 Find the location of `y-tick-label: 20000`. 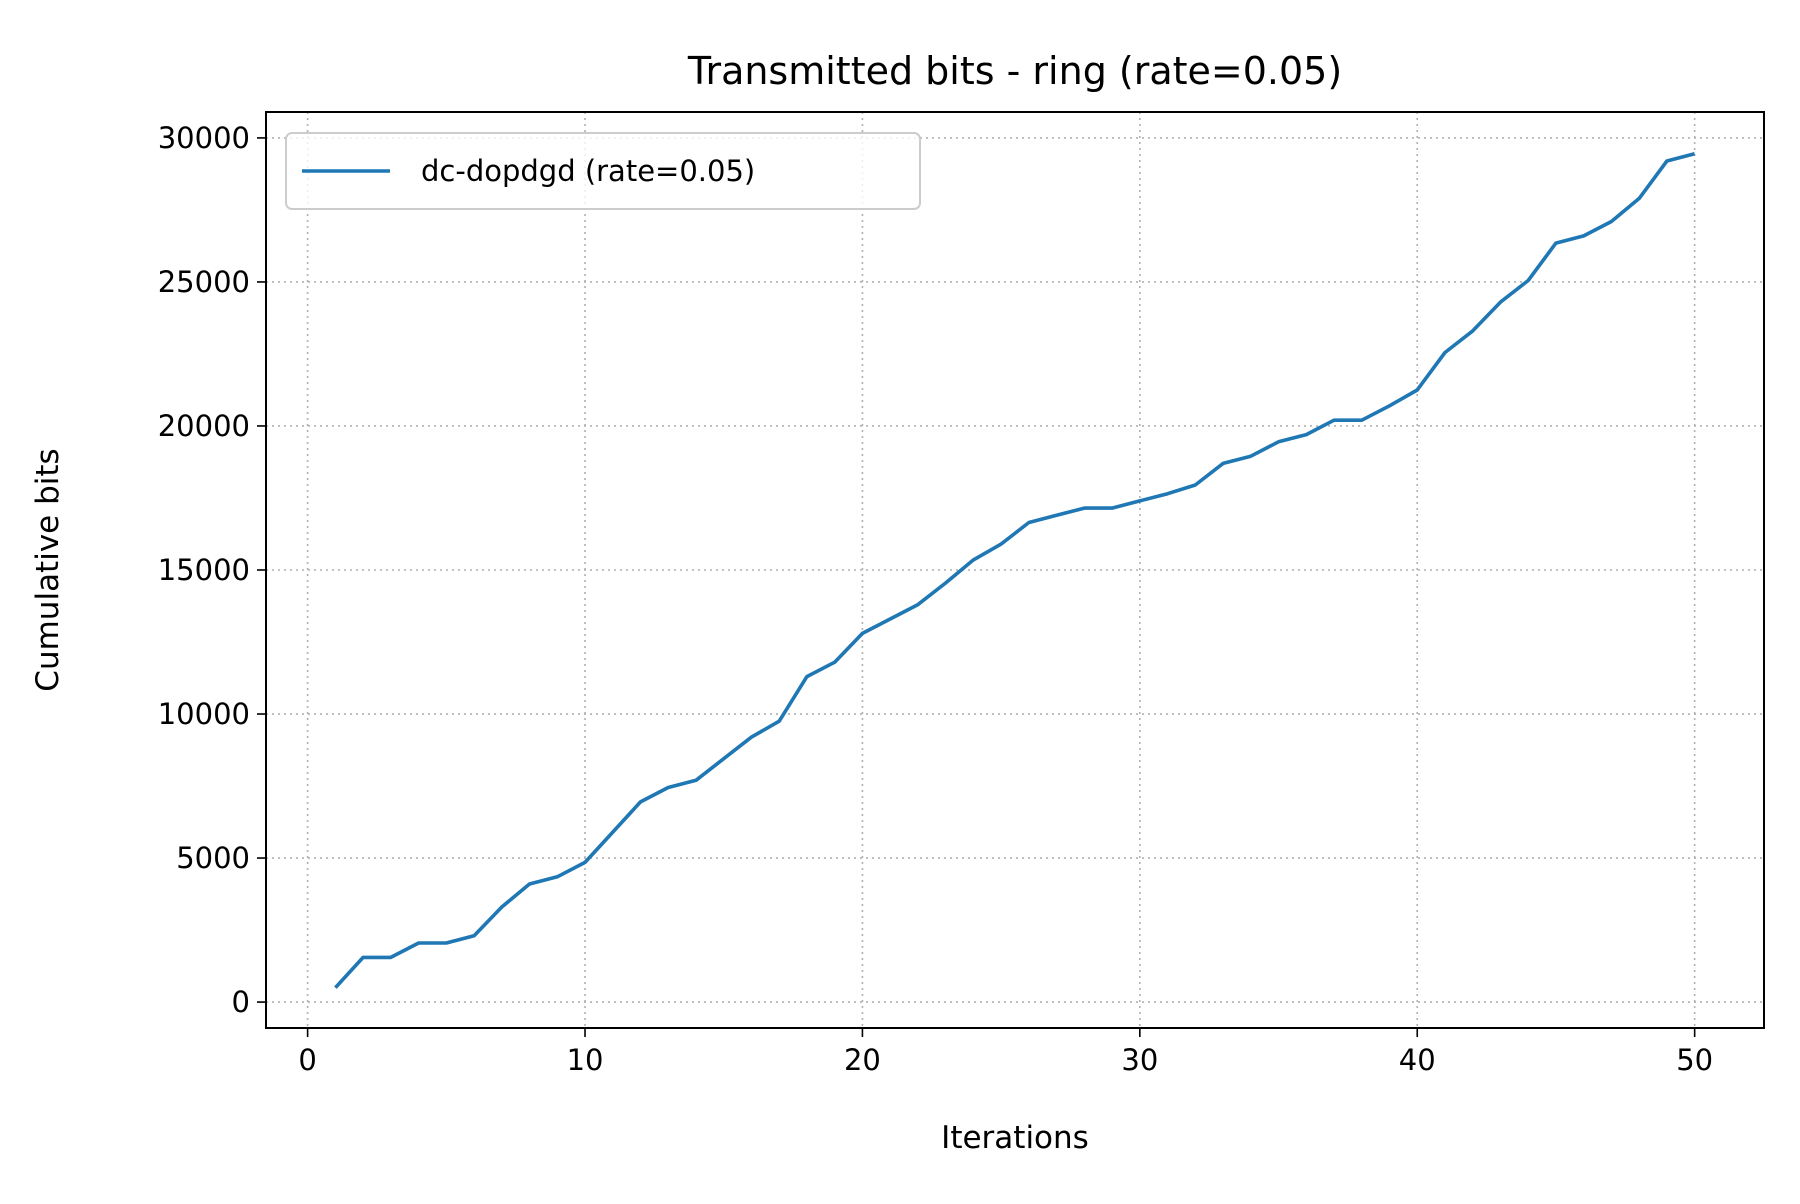

y-tick-label: 20000 is located at coordinates (204, 426).